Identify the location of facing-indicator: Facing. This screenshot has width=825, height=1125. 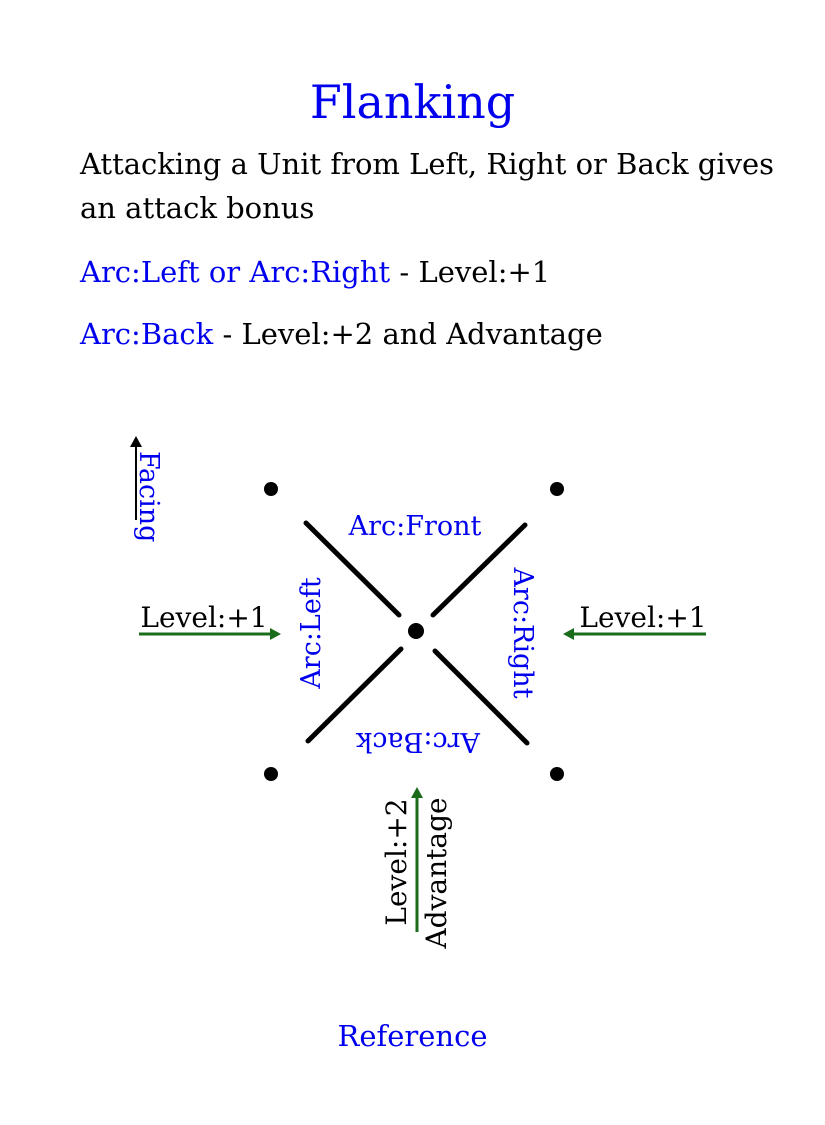
(147, 489).